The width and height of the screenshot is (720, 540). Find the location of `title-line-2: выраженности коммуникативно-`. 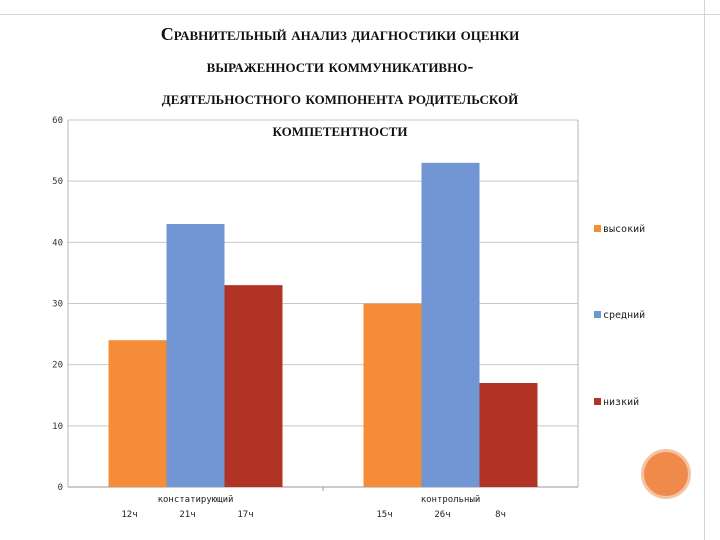

title-line-2: выраженности коммуникативно- is located at coordinates (340, 66).